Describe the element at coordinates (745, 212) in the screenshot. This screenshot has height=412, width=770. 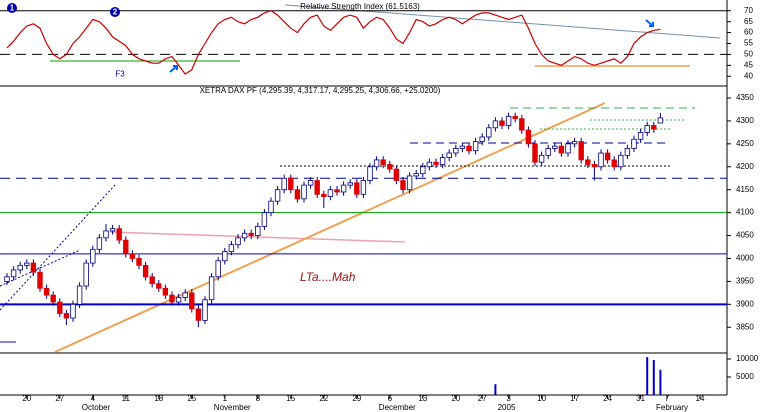
I see `y-tick-label: 4100` at that location.